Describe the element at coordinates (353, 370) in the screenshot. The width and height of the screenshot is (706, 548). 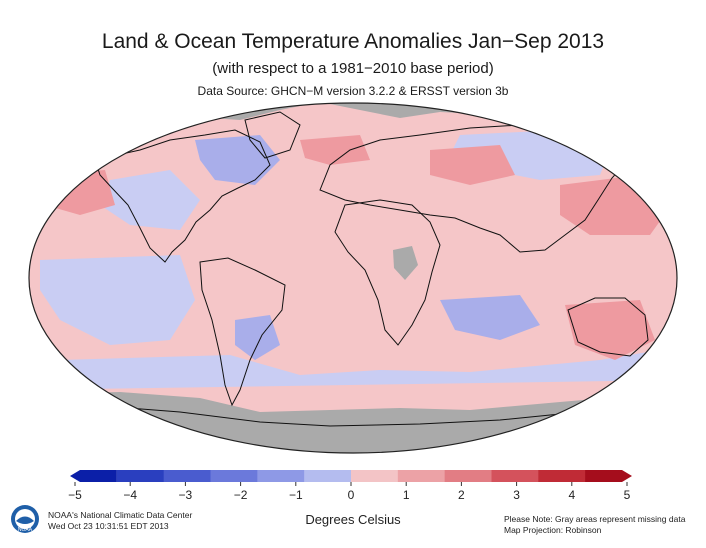
I see `cool-anomaly-south-ocean` at that location.